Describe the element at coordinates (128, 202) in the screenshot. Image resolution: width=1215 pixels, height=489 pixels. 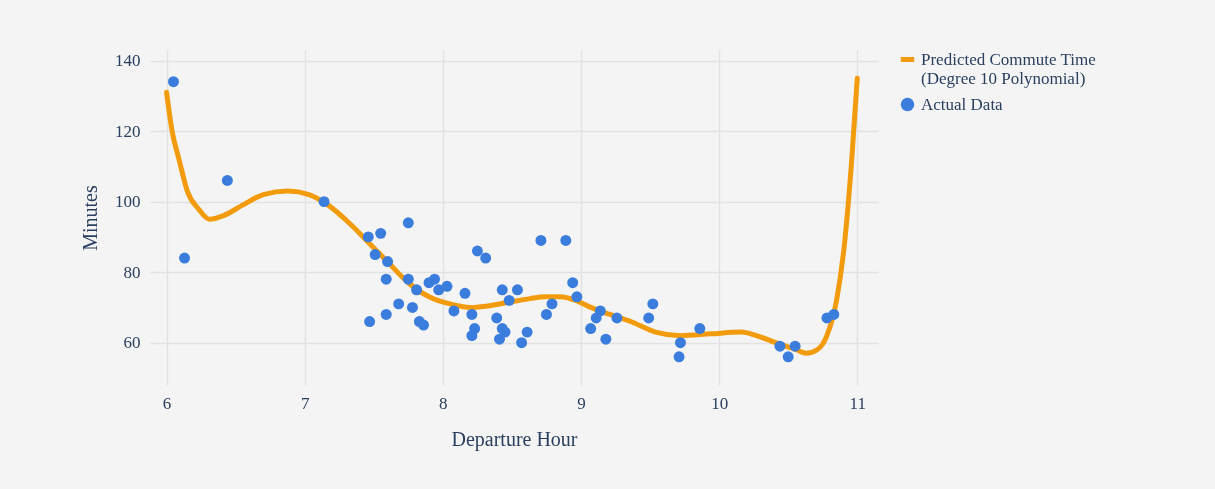
I see `y-tick-label: 100` at that location.